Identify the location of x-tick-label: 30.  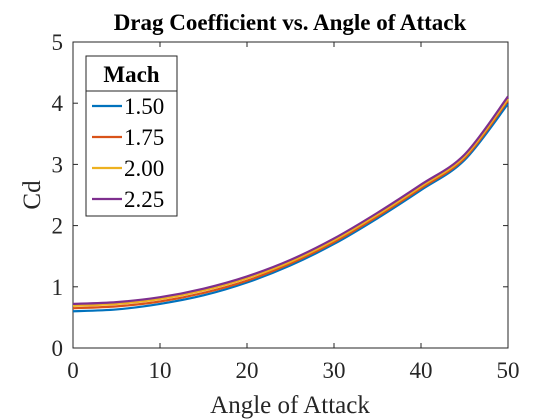
(334, 370).